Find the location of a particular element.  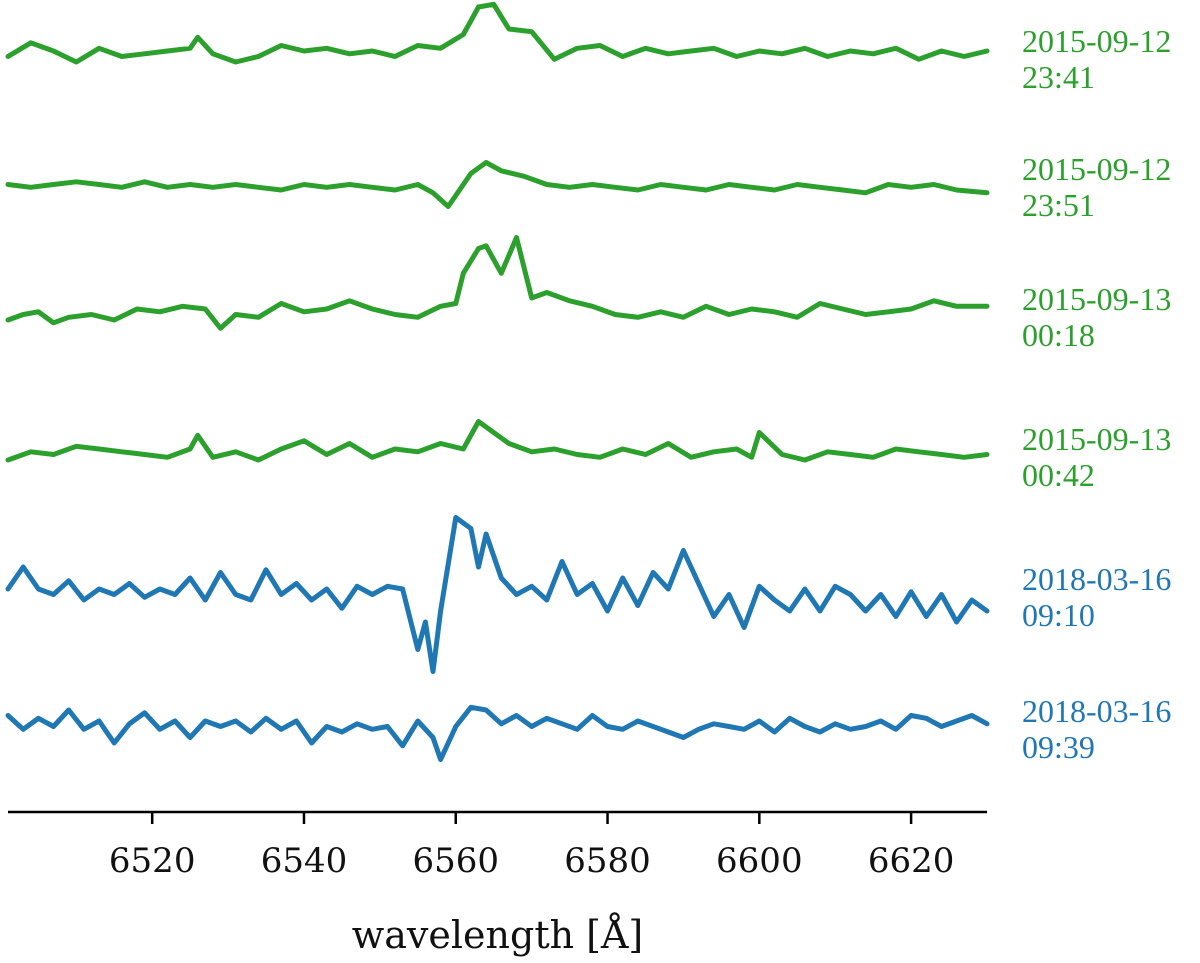

series-label-2-line-1: 2015-09-12 is located at coordinates (1096, 169).